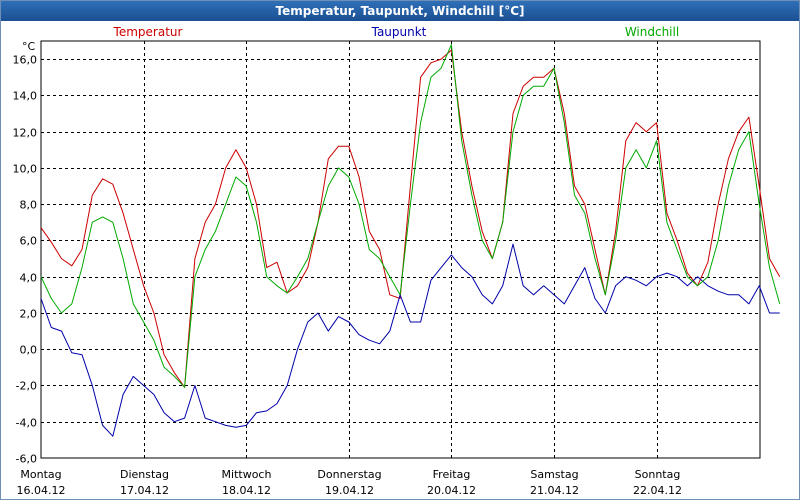 The width and height of the screenshot is (800, 500). I want to click on x-tick-date-label: 17.04.12, so click(144, 490).